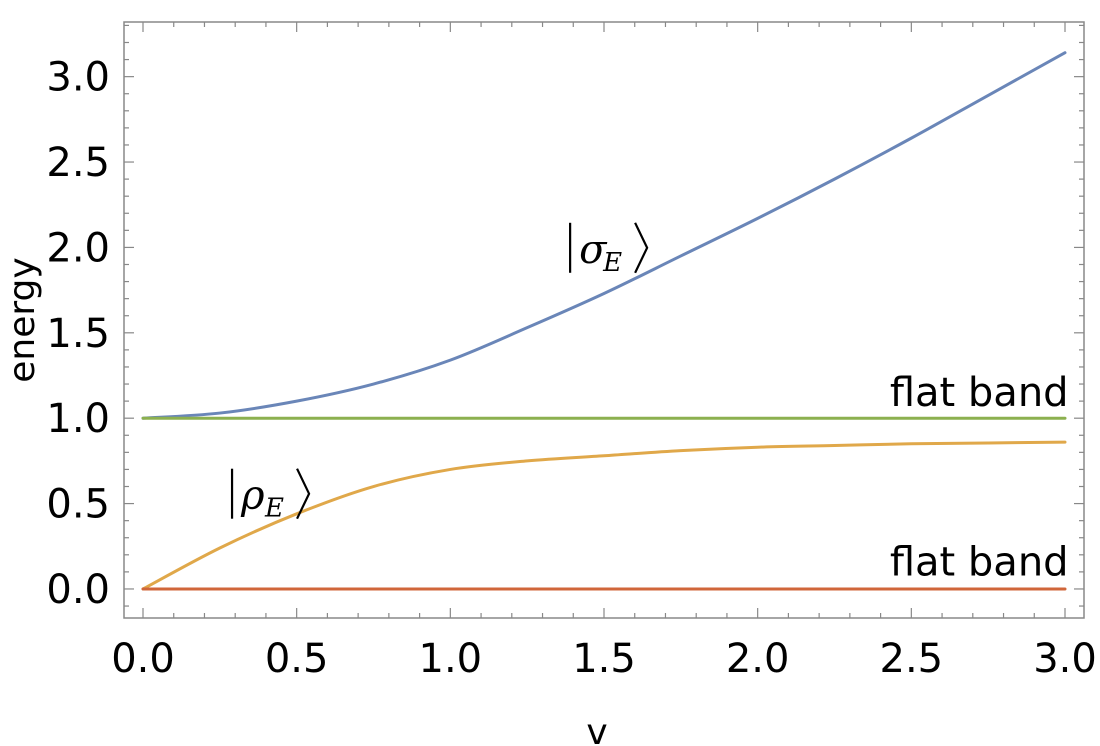  Describe the element at coordinates (604, 659) in the screenshot. I see `x-tick-label: 1.5` at that location.